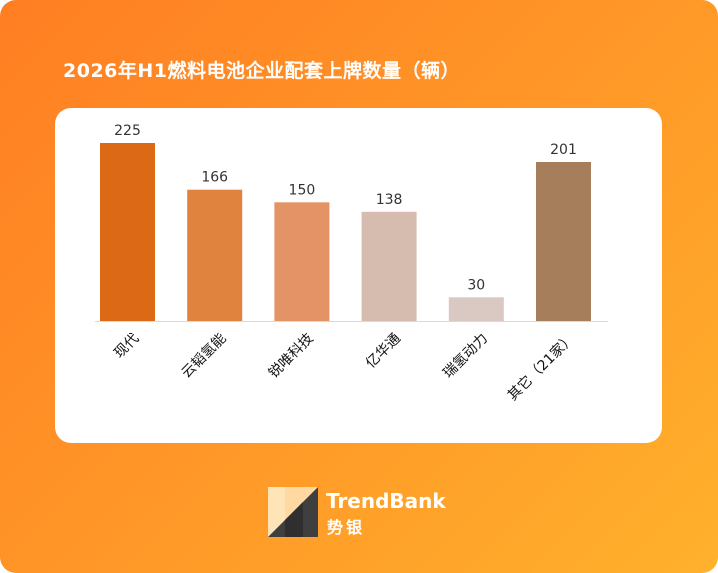  What do you see at coordinates (465, 356) in the screenshot?
I see `category-label-4: 瑞氢动力` at bounding box center [465, 356].